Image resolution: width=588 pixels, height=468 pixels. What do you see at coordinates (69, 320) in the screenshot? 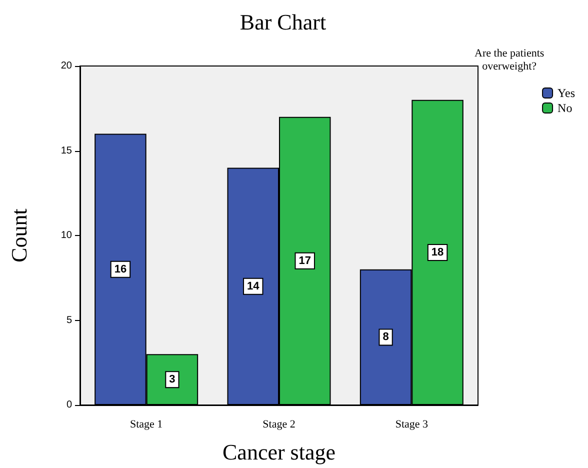
I see `y-tick-label: 5` at bounding box center [69, 320].